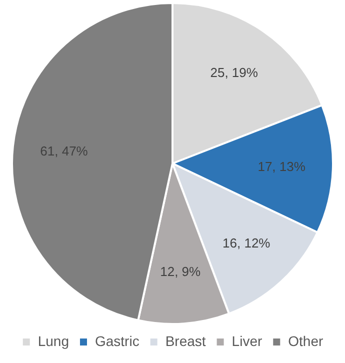  What do you see at coordinates (246, 242) in the screenshot?
I see `data-label: 16, 12%` at bounding box center [246, 242].